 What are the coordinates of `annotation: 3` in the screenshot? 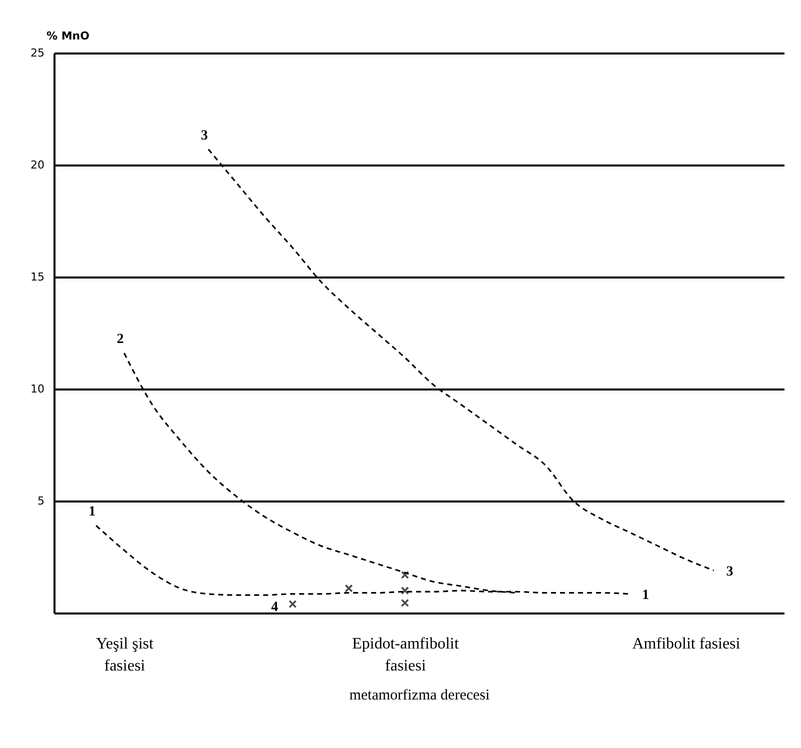 It's located at (730, 572).